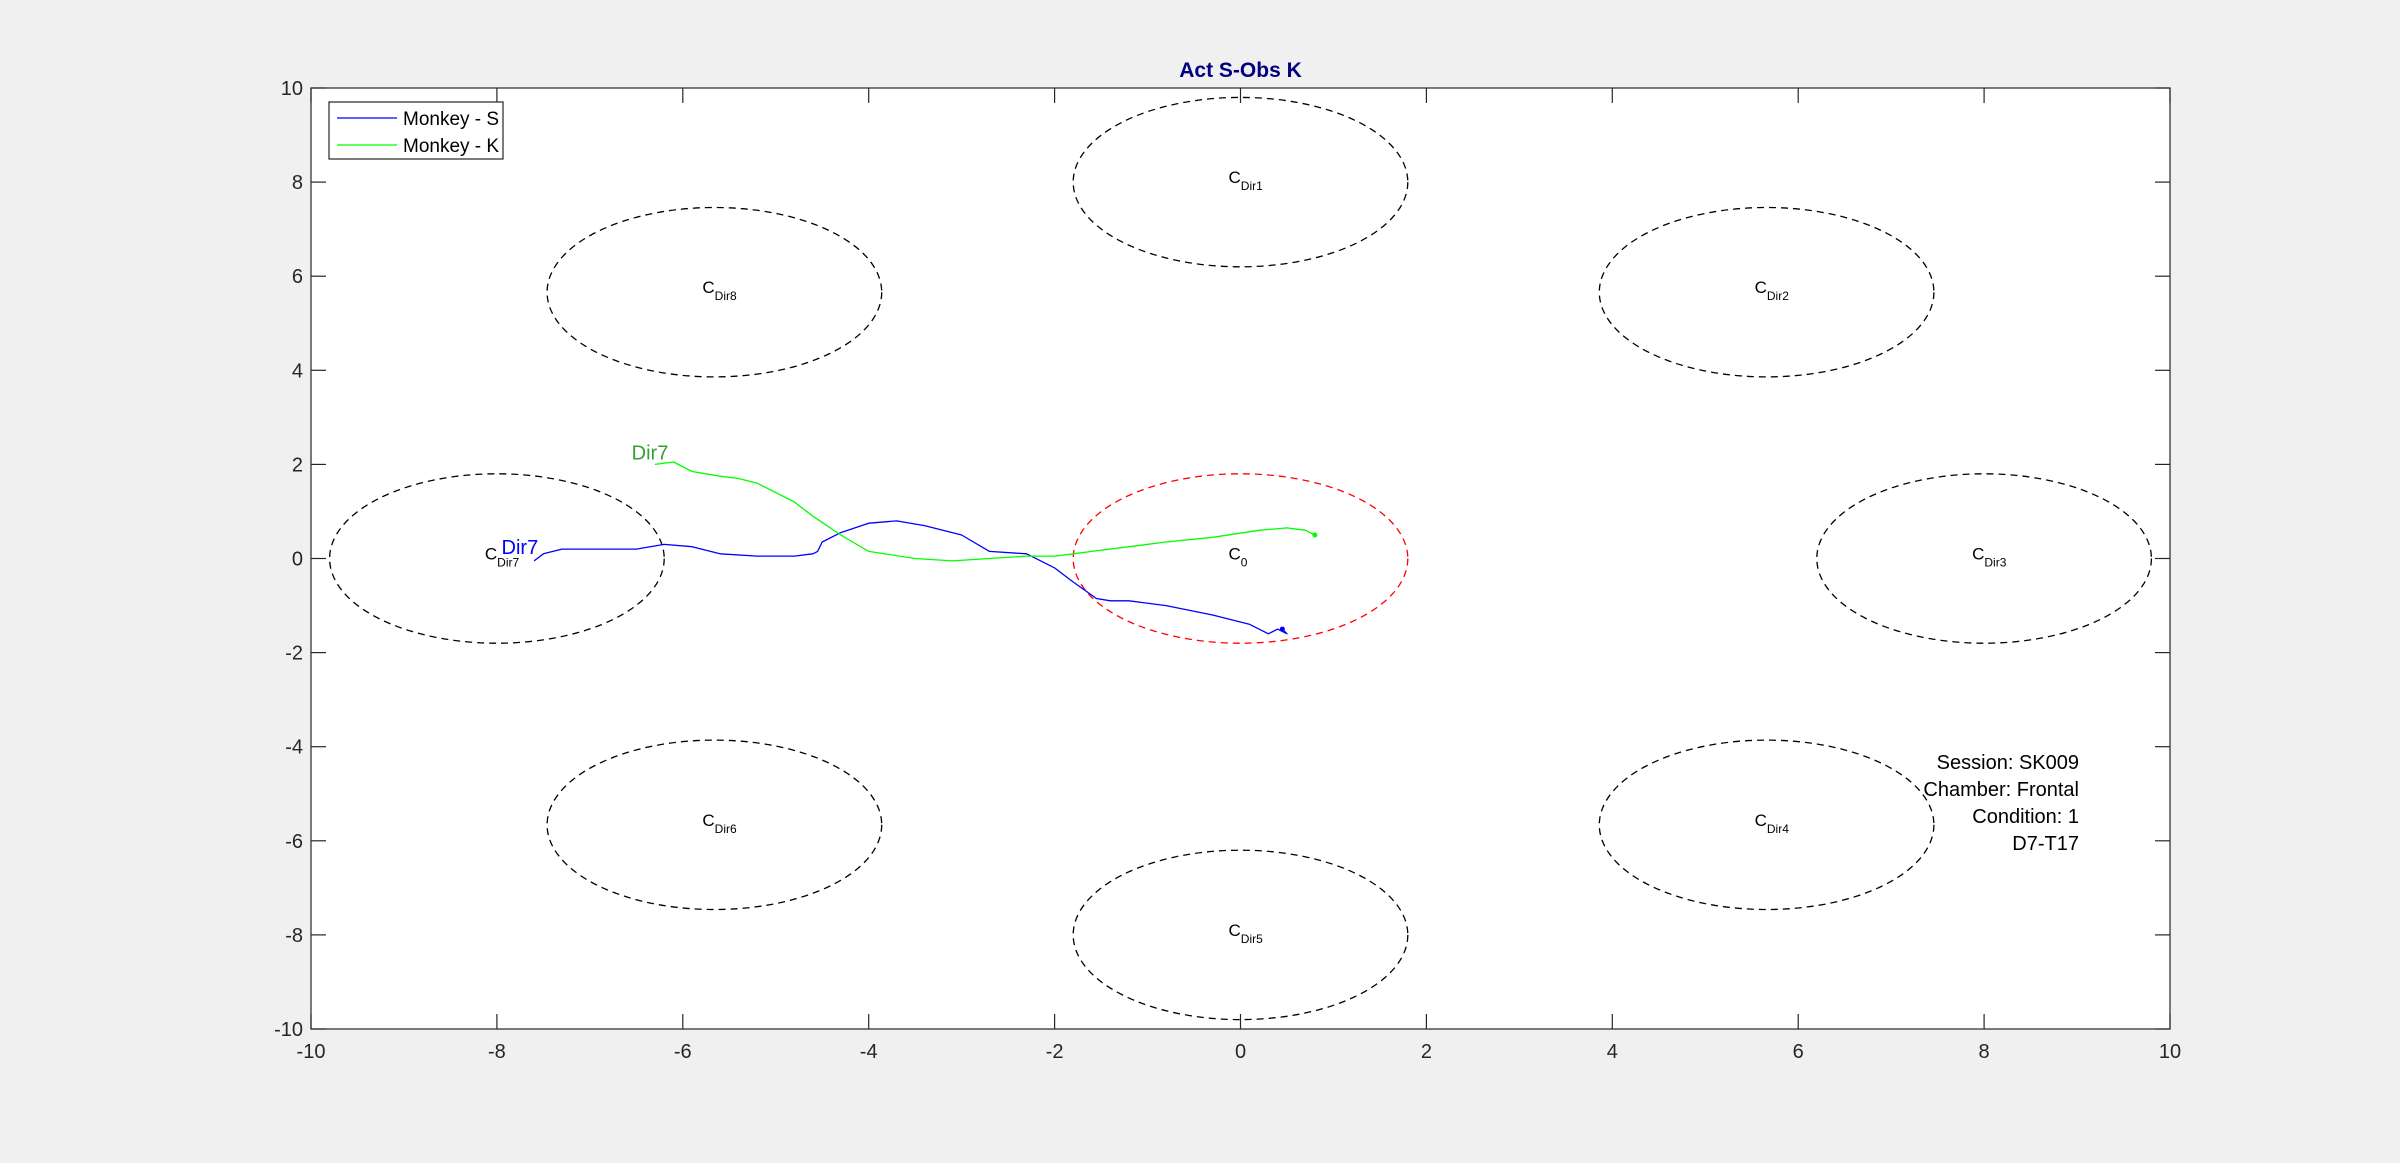 Image resolution: width=2400 pixels, height=1163 pixels. I want to click on target-circle-dir2, so click(1766, 292).